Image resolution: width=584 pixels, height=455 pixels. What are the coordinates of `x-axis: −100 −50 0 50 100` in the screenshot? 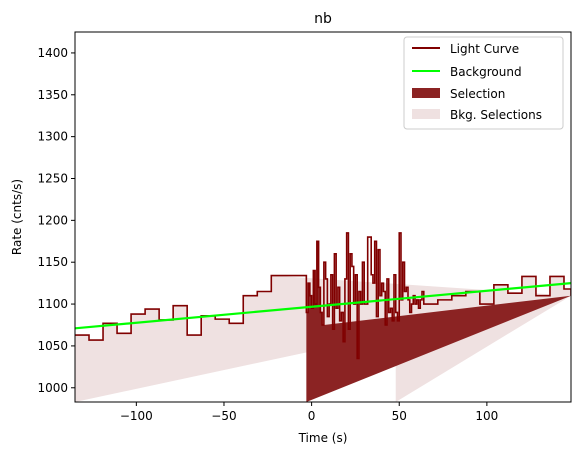 It's located at (309, 412).